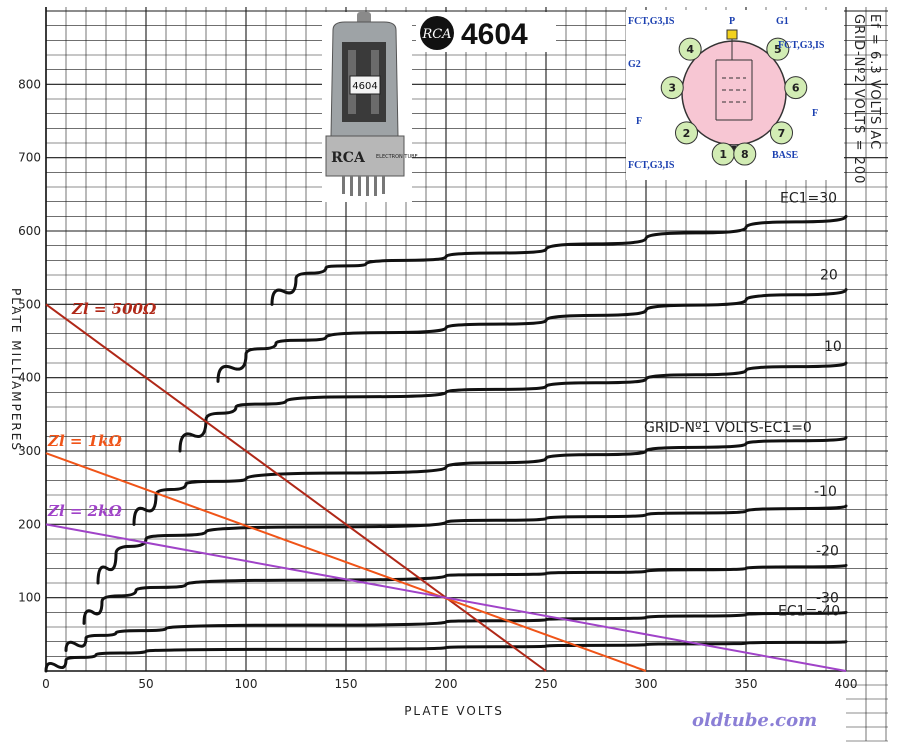 The image size is (900, 750). Describe the element at coordinates (364, 86) in the screenshot. I see `tube-photo-label: 4604` at that location.